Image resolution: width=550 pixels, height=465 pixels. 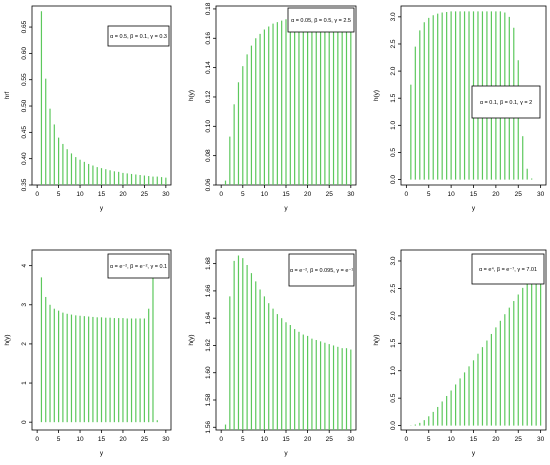 I want to click on y-axis: 0 1 2 3 4, so click(x=26, y=343).